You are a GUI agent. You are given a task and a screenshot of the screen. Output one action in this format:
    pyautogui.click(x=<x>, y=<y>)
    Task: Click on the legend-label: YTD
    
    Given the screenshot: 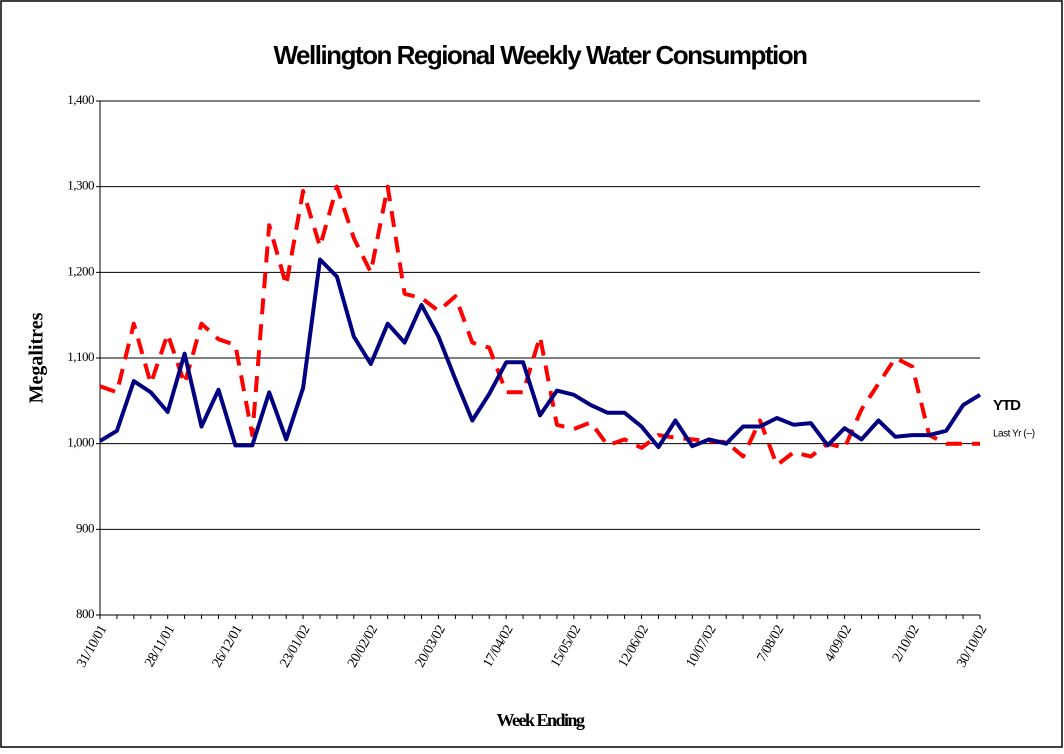 What is the action you would take?
    pyautogui.click(x=1007, y=405)
    